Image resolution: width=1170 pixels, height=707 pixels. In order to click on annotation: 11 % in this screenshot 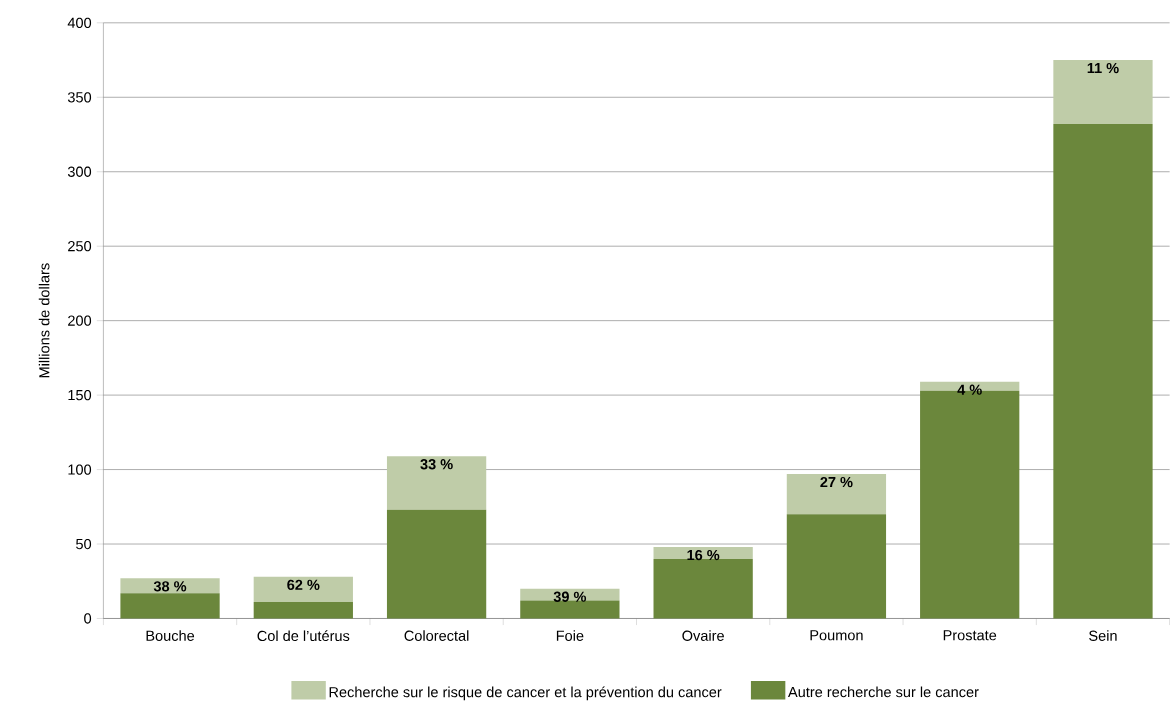, I will do `click(1103, 68)`.